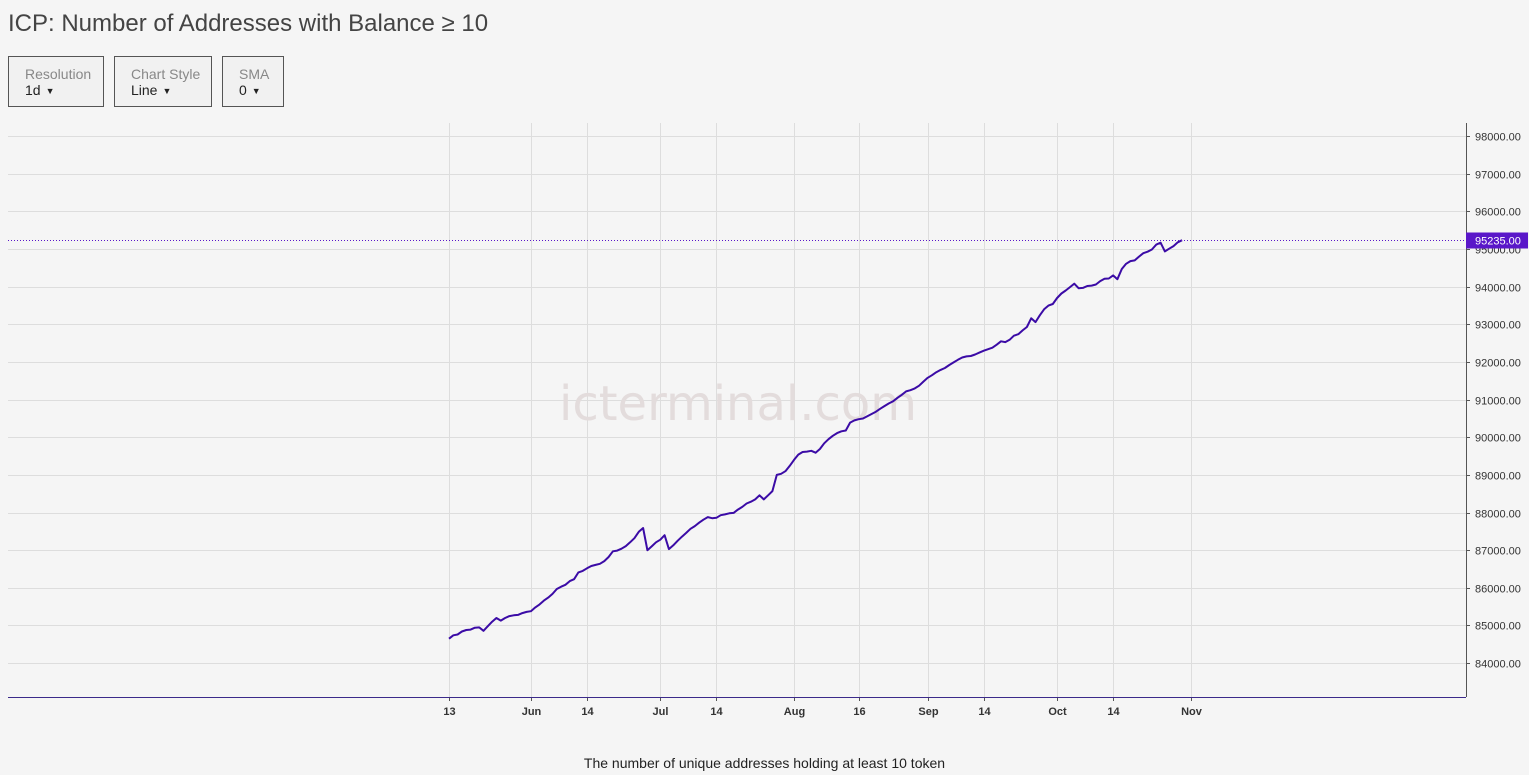 The width and height of the screenshot is (1529, 775). Describe the element at coordinates (1498, 364) in the screenshot. I see `y-tick-label: 92000.00` at that location.